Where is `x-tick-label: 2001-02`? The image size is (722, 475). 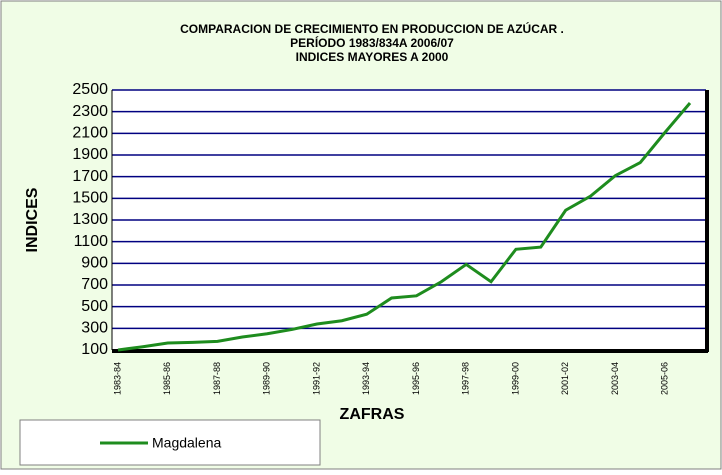 x-tick-label: 2001-02 is located at coordinates (565, 378).